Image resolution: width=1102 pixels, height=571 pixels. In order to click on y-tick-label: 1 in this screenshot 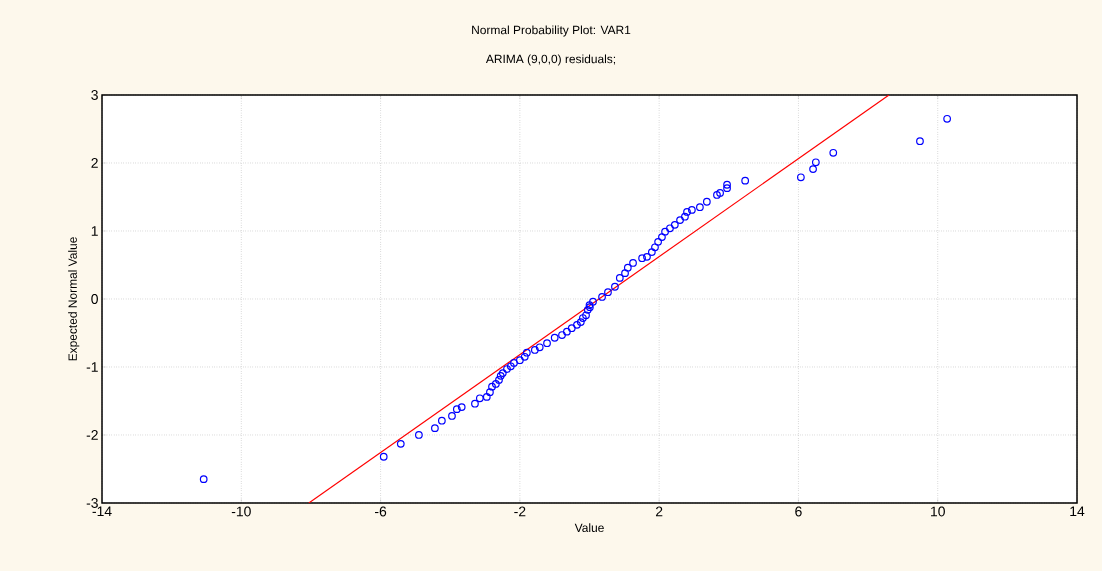, I will do `click(94, 231)`.